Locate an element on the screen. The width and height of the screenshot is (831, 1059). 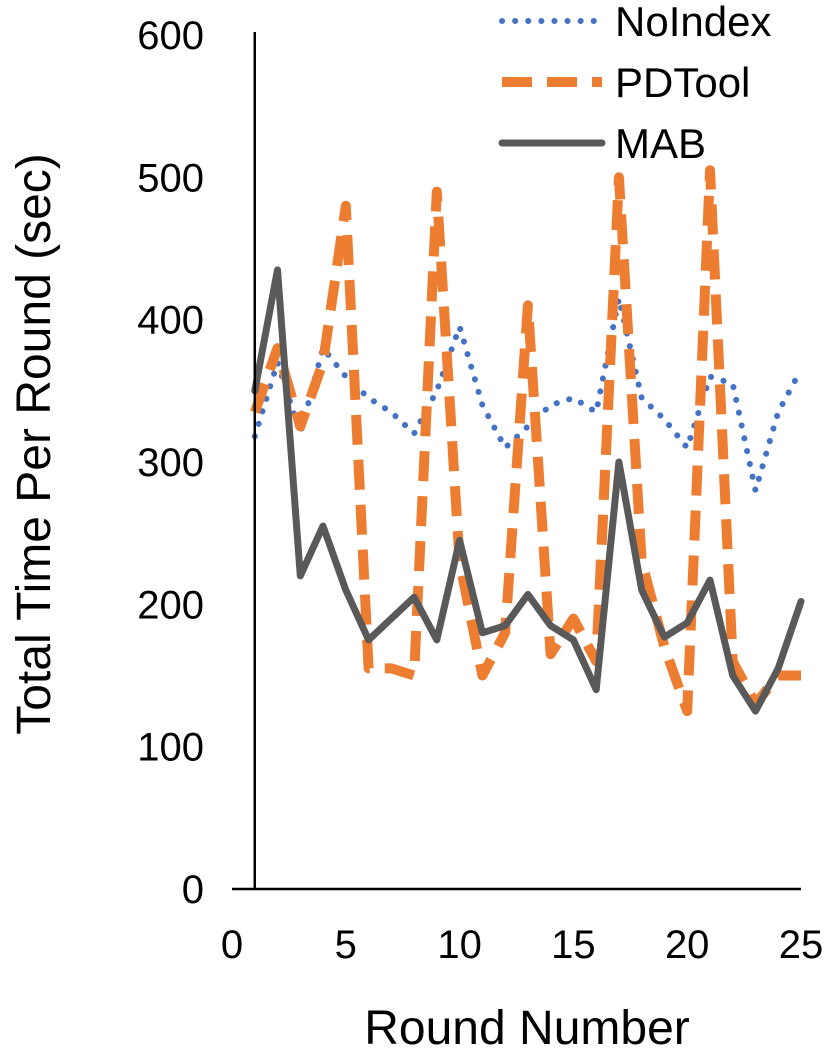
y-tick-label: 300 is located at coordinates (170, 463).